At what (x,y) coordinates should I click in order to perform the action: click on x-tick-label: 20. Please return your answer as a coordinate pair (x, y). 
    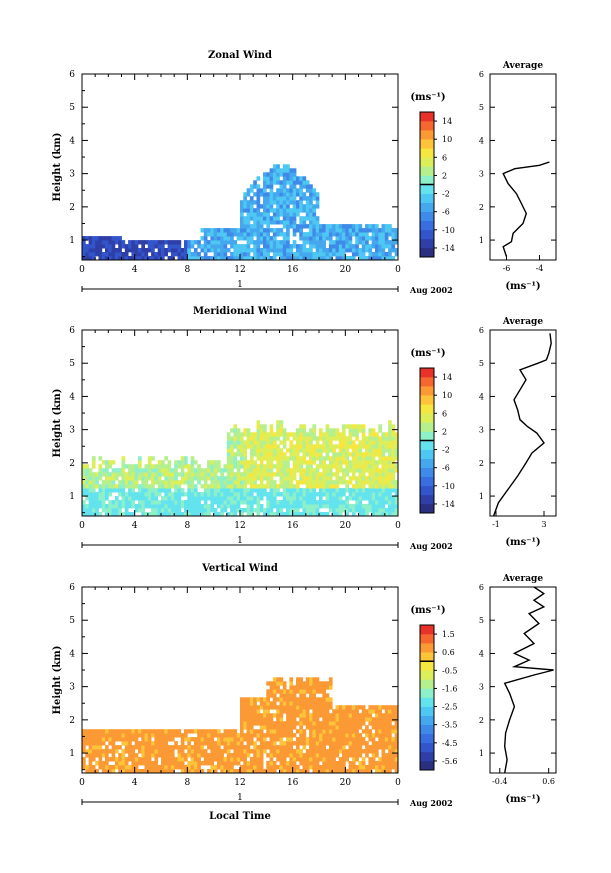
    Looking at the image, I should click on (346, 526).